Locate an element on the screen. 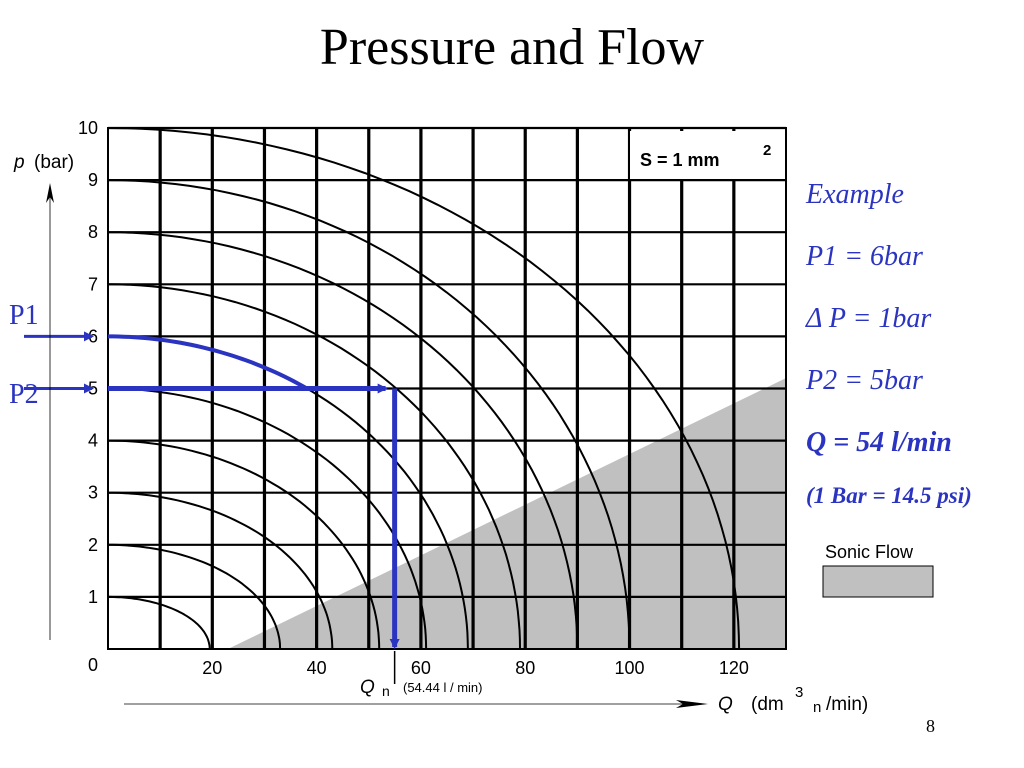 Image resolution: width=1024 pixels, height=768 pixels. x-axis-unit-post: /min) is located at coordinates (847, 704).